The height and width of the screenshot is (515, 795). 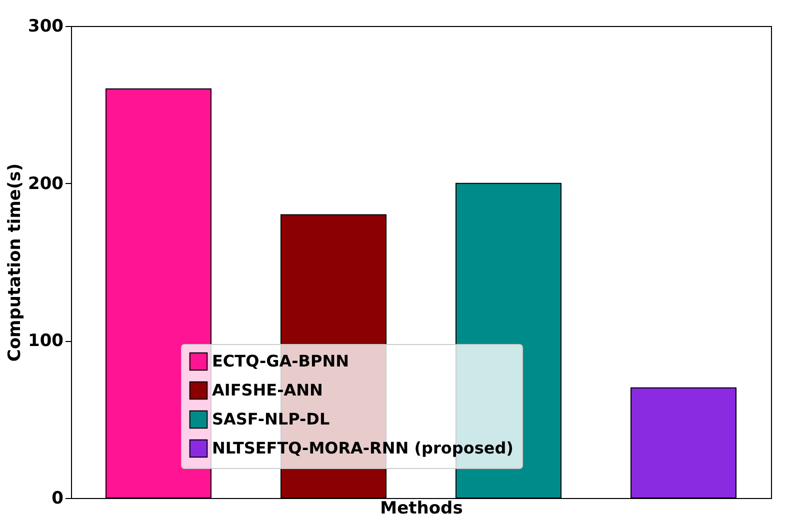 I want to click on legend-label: AIFSHE-ANN, so click(x=267, y=390).